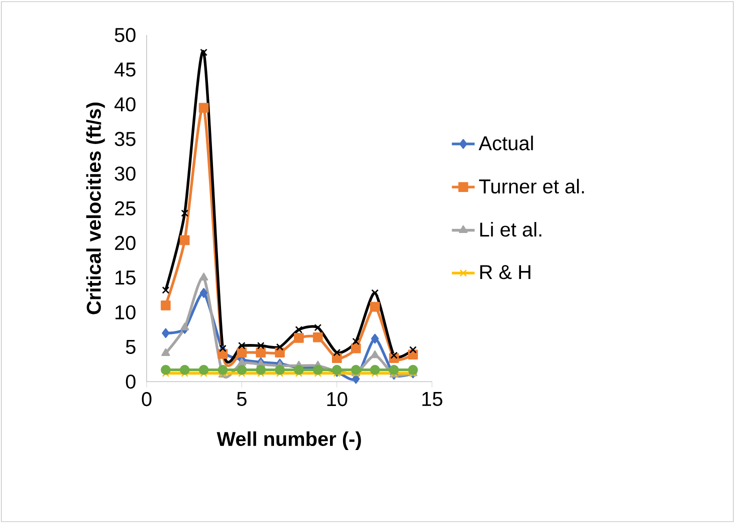 The image size is (735, 523). What do you see at coordinates (531, 186) in the screenshot?
I see `legend-label: Turner et al.` at bounding box center [531, 186].